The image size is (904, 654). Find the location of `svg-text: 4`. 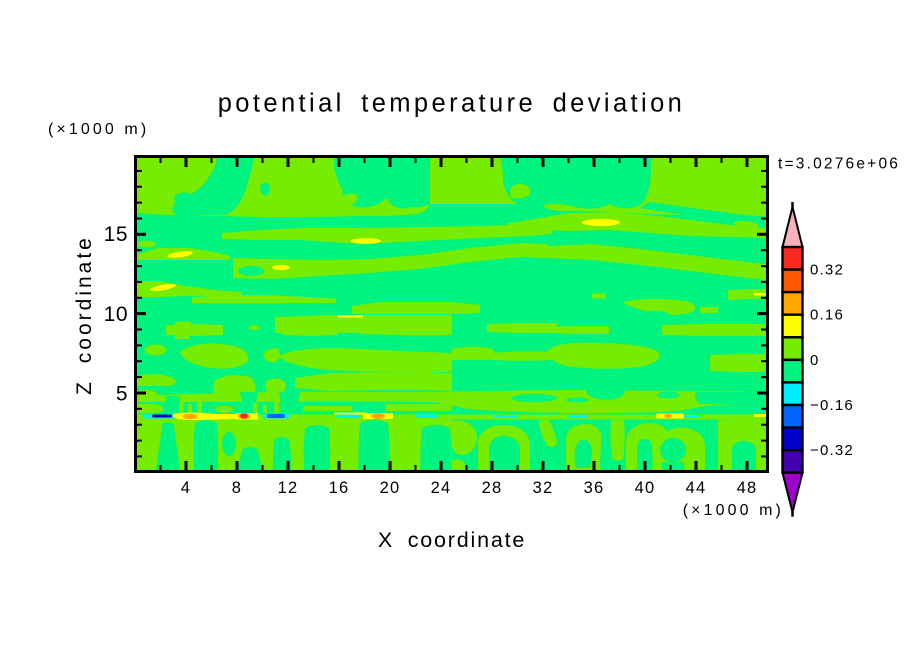

svg-text: 4 is located at coordinates (186, 488).